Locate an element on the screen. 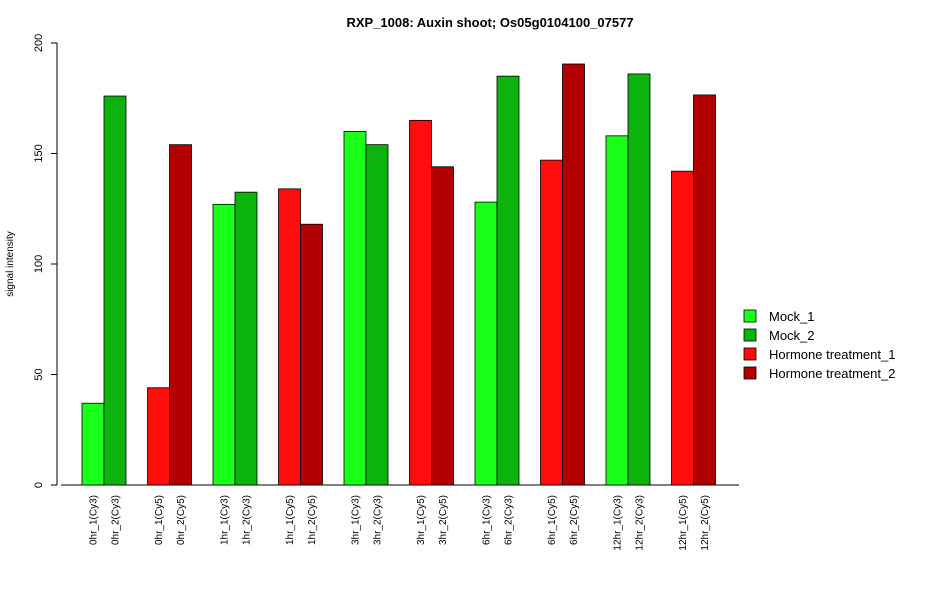 Image resolution: width=950 pixels, height=600 pixels. x-tick-label: 0hr_2(Cy3) is located at coordinates (116, 520).